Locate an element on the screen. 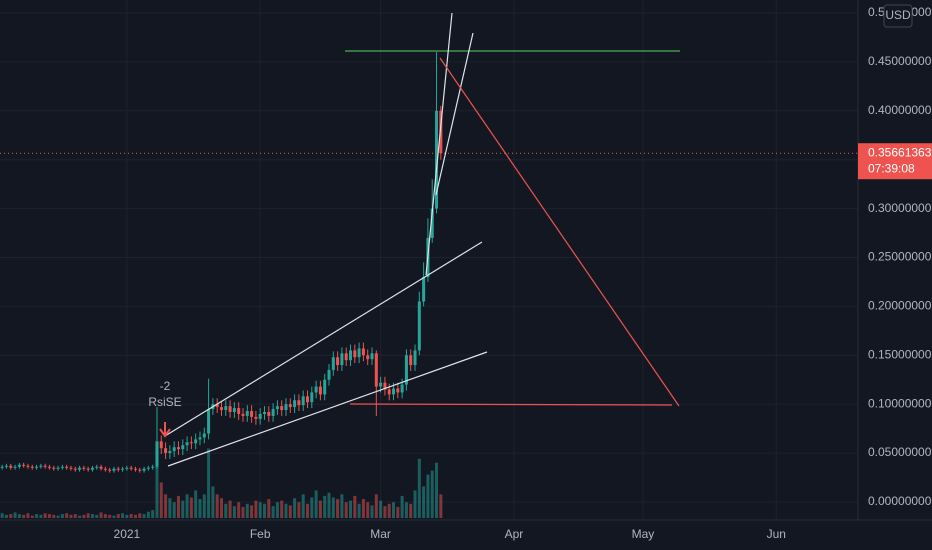 The height and width of the screenshot is (550, 932). y-tick-label: 0.05000000 is located at coordinates (900, 452).